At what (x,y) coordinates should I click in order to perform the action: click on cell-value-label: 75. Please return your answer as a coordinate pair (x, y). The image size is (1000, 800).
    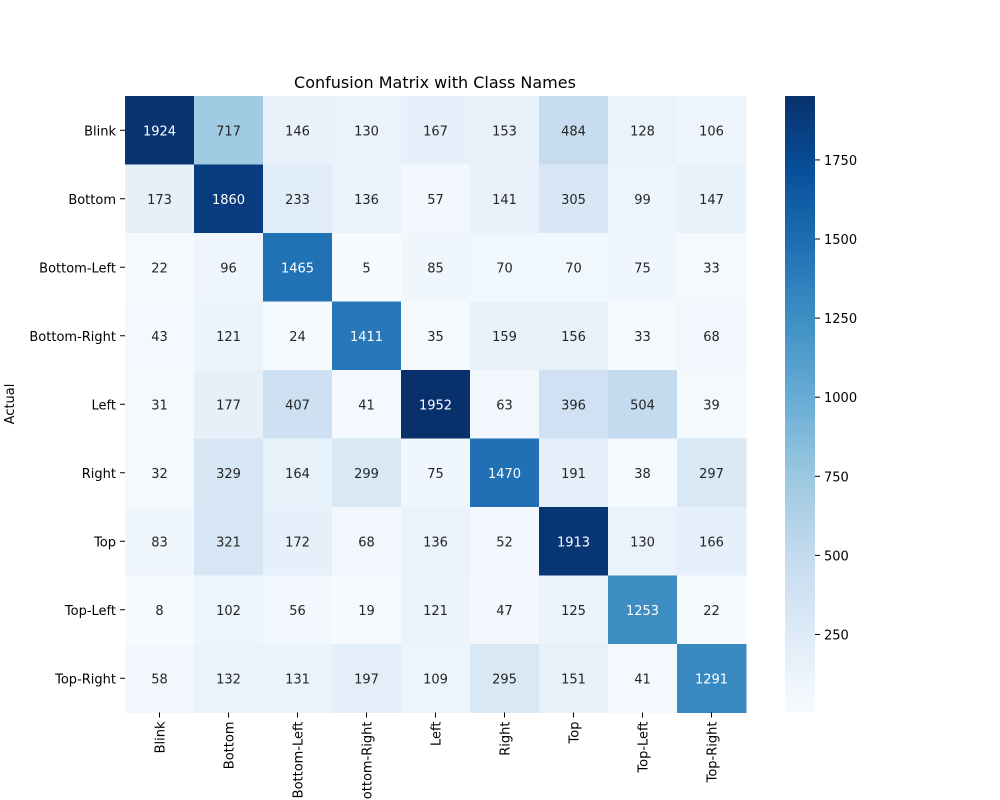
    Looking at the image, I should click on (642, 268).